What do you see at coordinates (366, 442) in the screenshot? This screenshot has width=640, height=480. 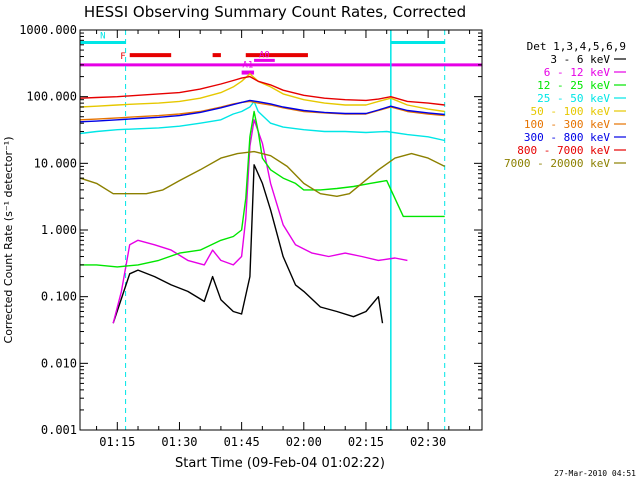 I see `x-tick-label: 02:15` at bounding box center [366, 442].